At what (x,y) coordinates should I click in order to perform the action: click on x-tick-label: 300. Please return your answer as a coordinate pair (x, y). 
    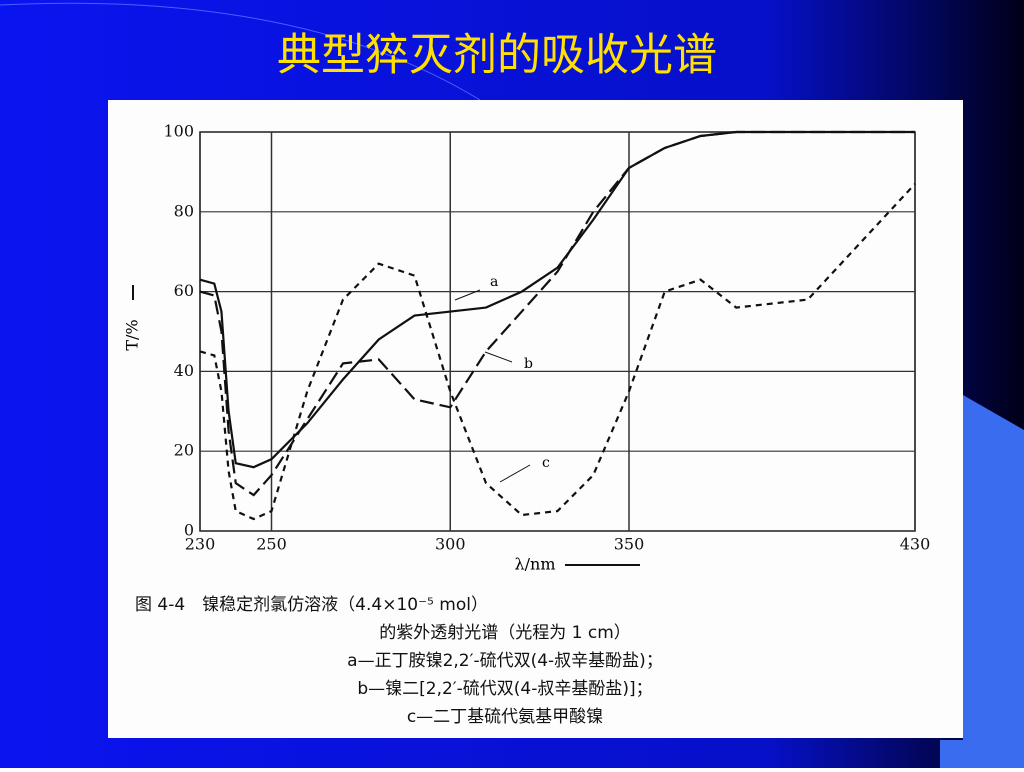
    Looking at the image, I should click on (450, 544).